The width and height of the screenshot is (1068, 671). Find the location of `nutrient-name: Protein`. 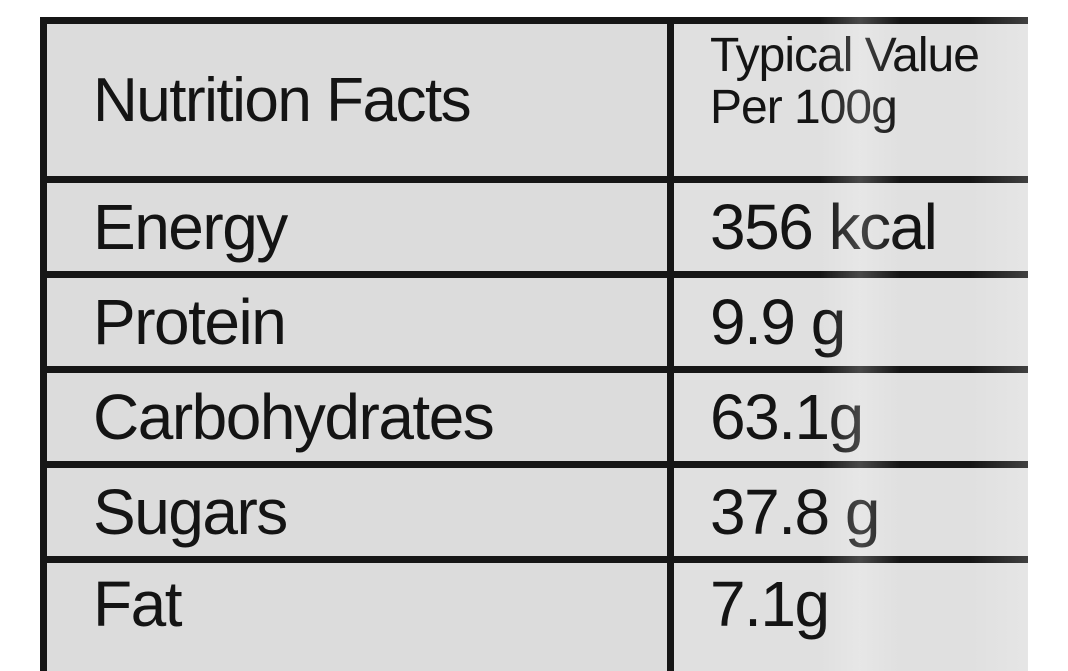

nutrient-name: Protein is located at coordinates (357, 322).